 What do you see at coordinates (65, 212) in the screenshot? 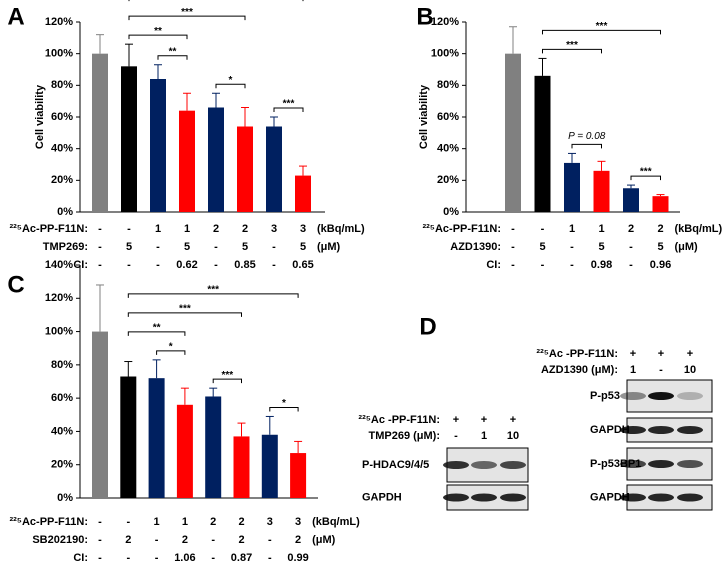
I see `y-tick-label: 0%` at bounding box center [65, 212].